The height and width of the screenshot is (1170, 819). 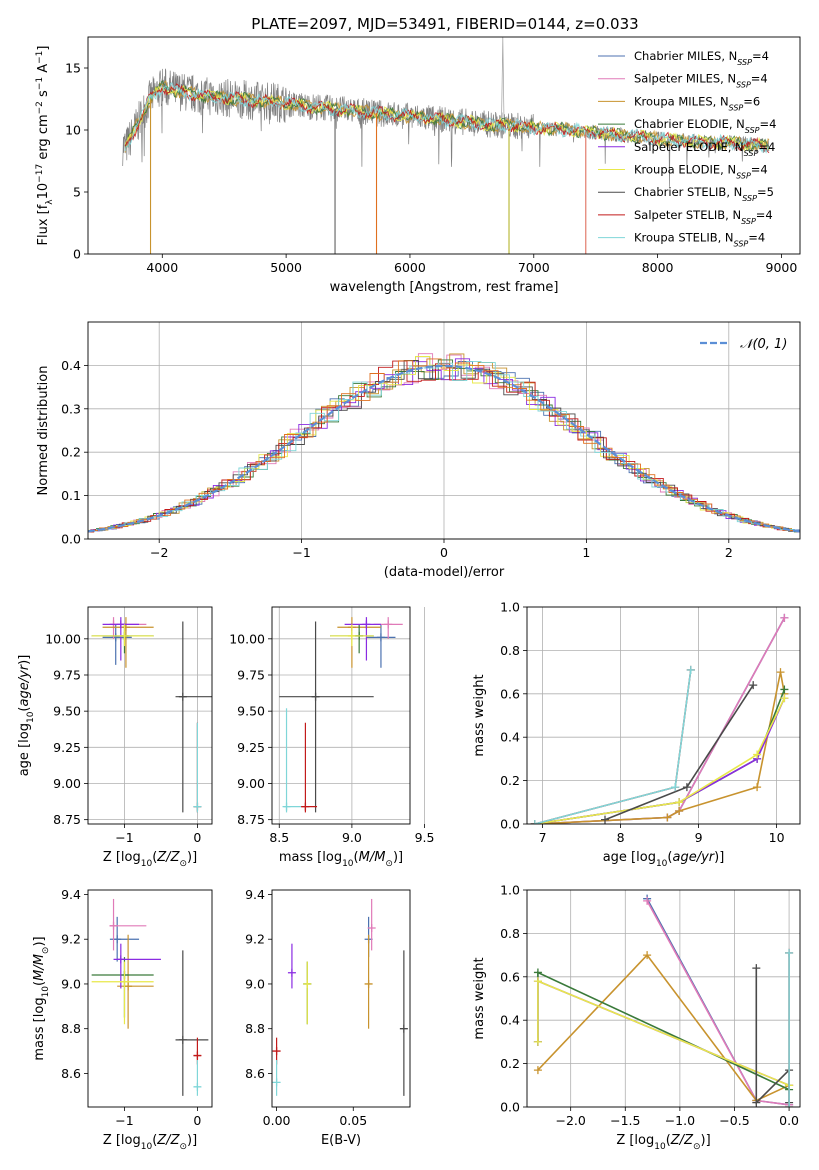 I want to click on y-tick-label: 8.6, so click(x=71, y=1073).